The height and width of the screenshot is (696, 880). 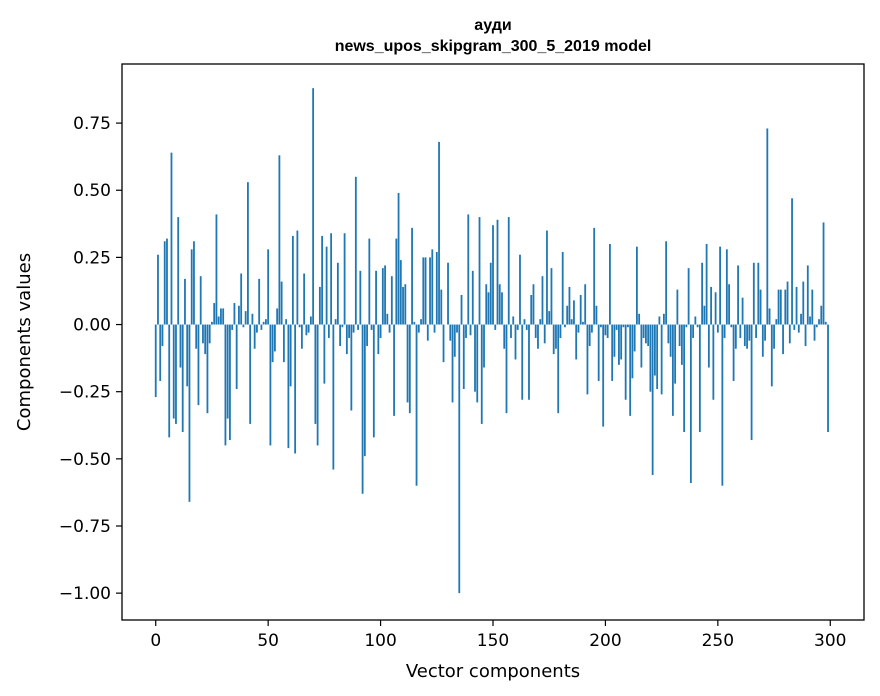 What do you see at coordinates (493, 46) in the screenshot?
I see `chart-subtitle: news_upos_skipgram_300_5_2019 model` at bounding box center [493, 46].